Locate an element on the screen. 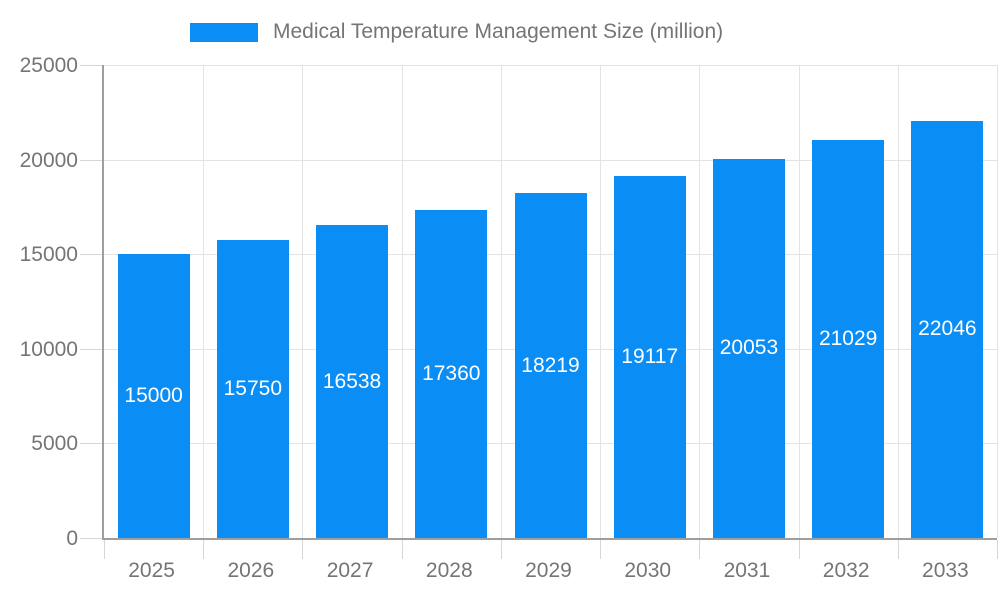 The width and height of the screenshot is (1000, 600). x-axis-tick-label: 2026 is located at coordinates (251, 570).